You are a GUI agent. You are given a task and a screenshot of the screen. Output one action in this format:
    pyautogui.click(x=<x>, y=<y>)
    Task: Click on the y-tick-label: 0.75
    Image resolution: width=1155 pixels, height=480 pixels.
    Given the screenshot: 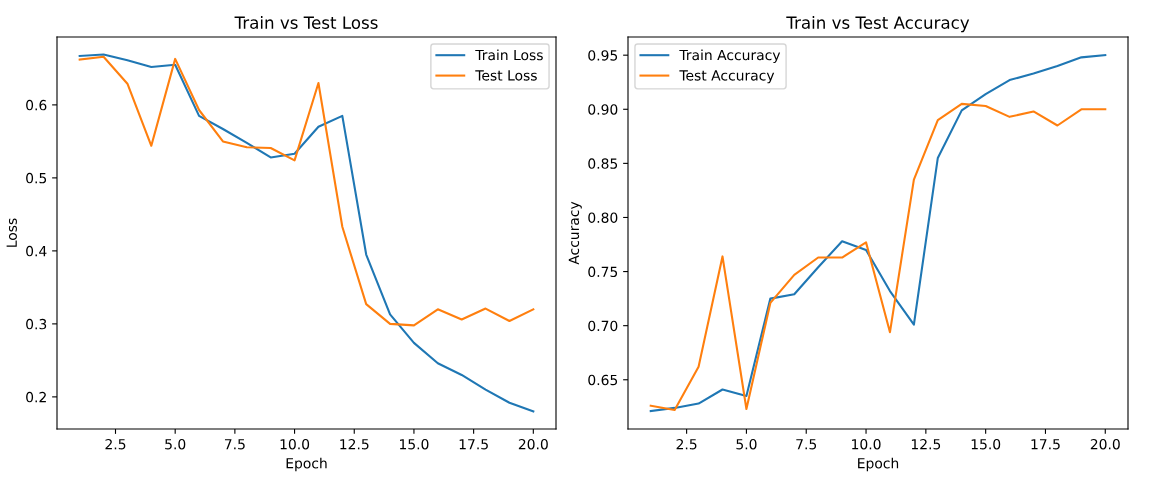 What is the action you would take?
    pyautogui.click(x=603, y=272)
    